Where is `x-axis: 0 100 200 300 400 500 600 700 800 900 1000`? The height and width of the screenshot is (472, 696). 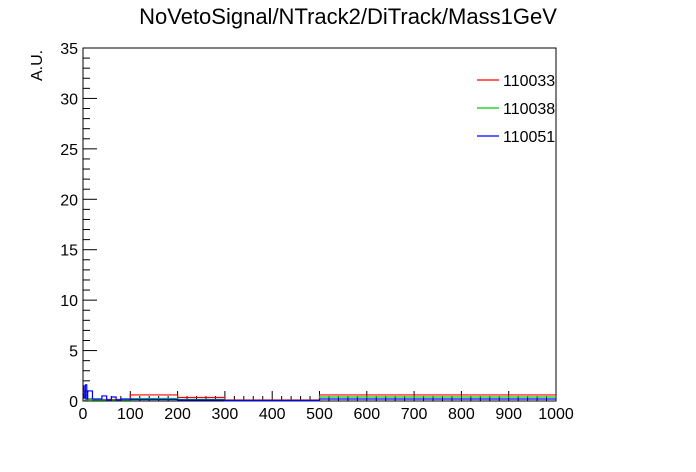
x-axis: 0 100 200 300 400 500 600 700 800 900 1000 is located at coordinates (326, 407).